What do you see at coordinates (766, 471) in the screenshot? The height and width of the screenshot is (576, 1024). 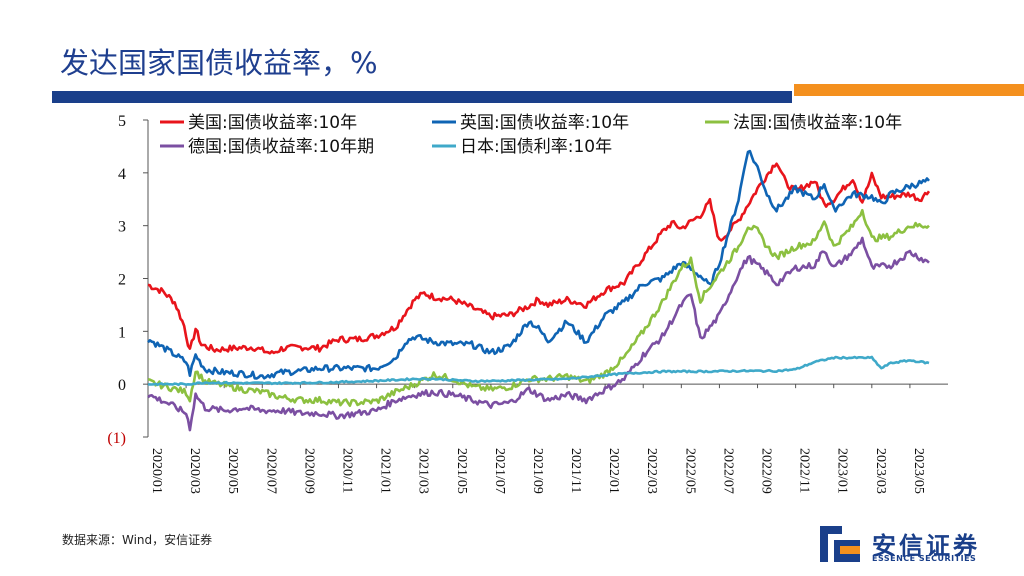 I see `x-tick-label: 2022/09` at bounding box center [766, 471].